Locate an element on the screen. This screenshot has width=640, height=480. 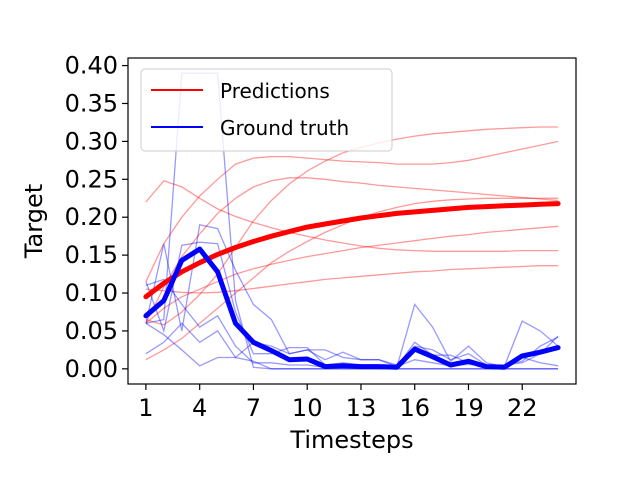
y-tick-label-1: 0.05 is located at coordinates (91, 331).